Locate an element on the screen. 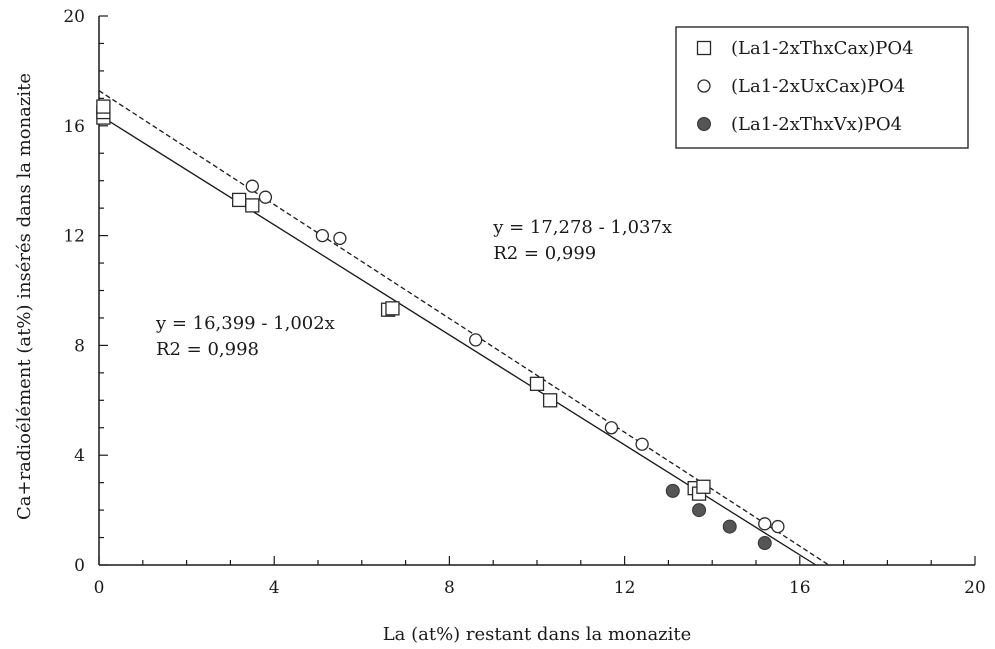 The width and height of the screenshot is (995, 649). y-tick-label: 4 is located at coordinates (79, 456).